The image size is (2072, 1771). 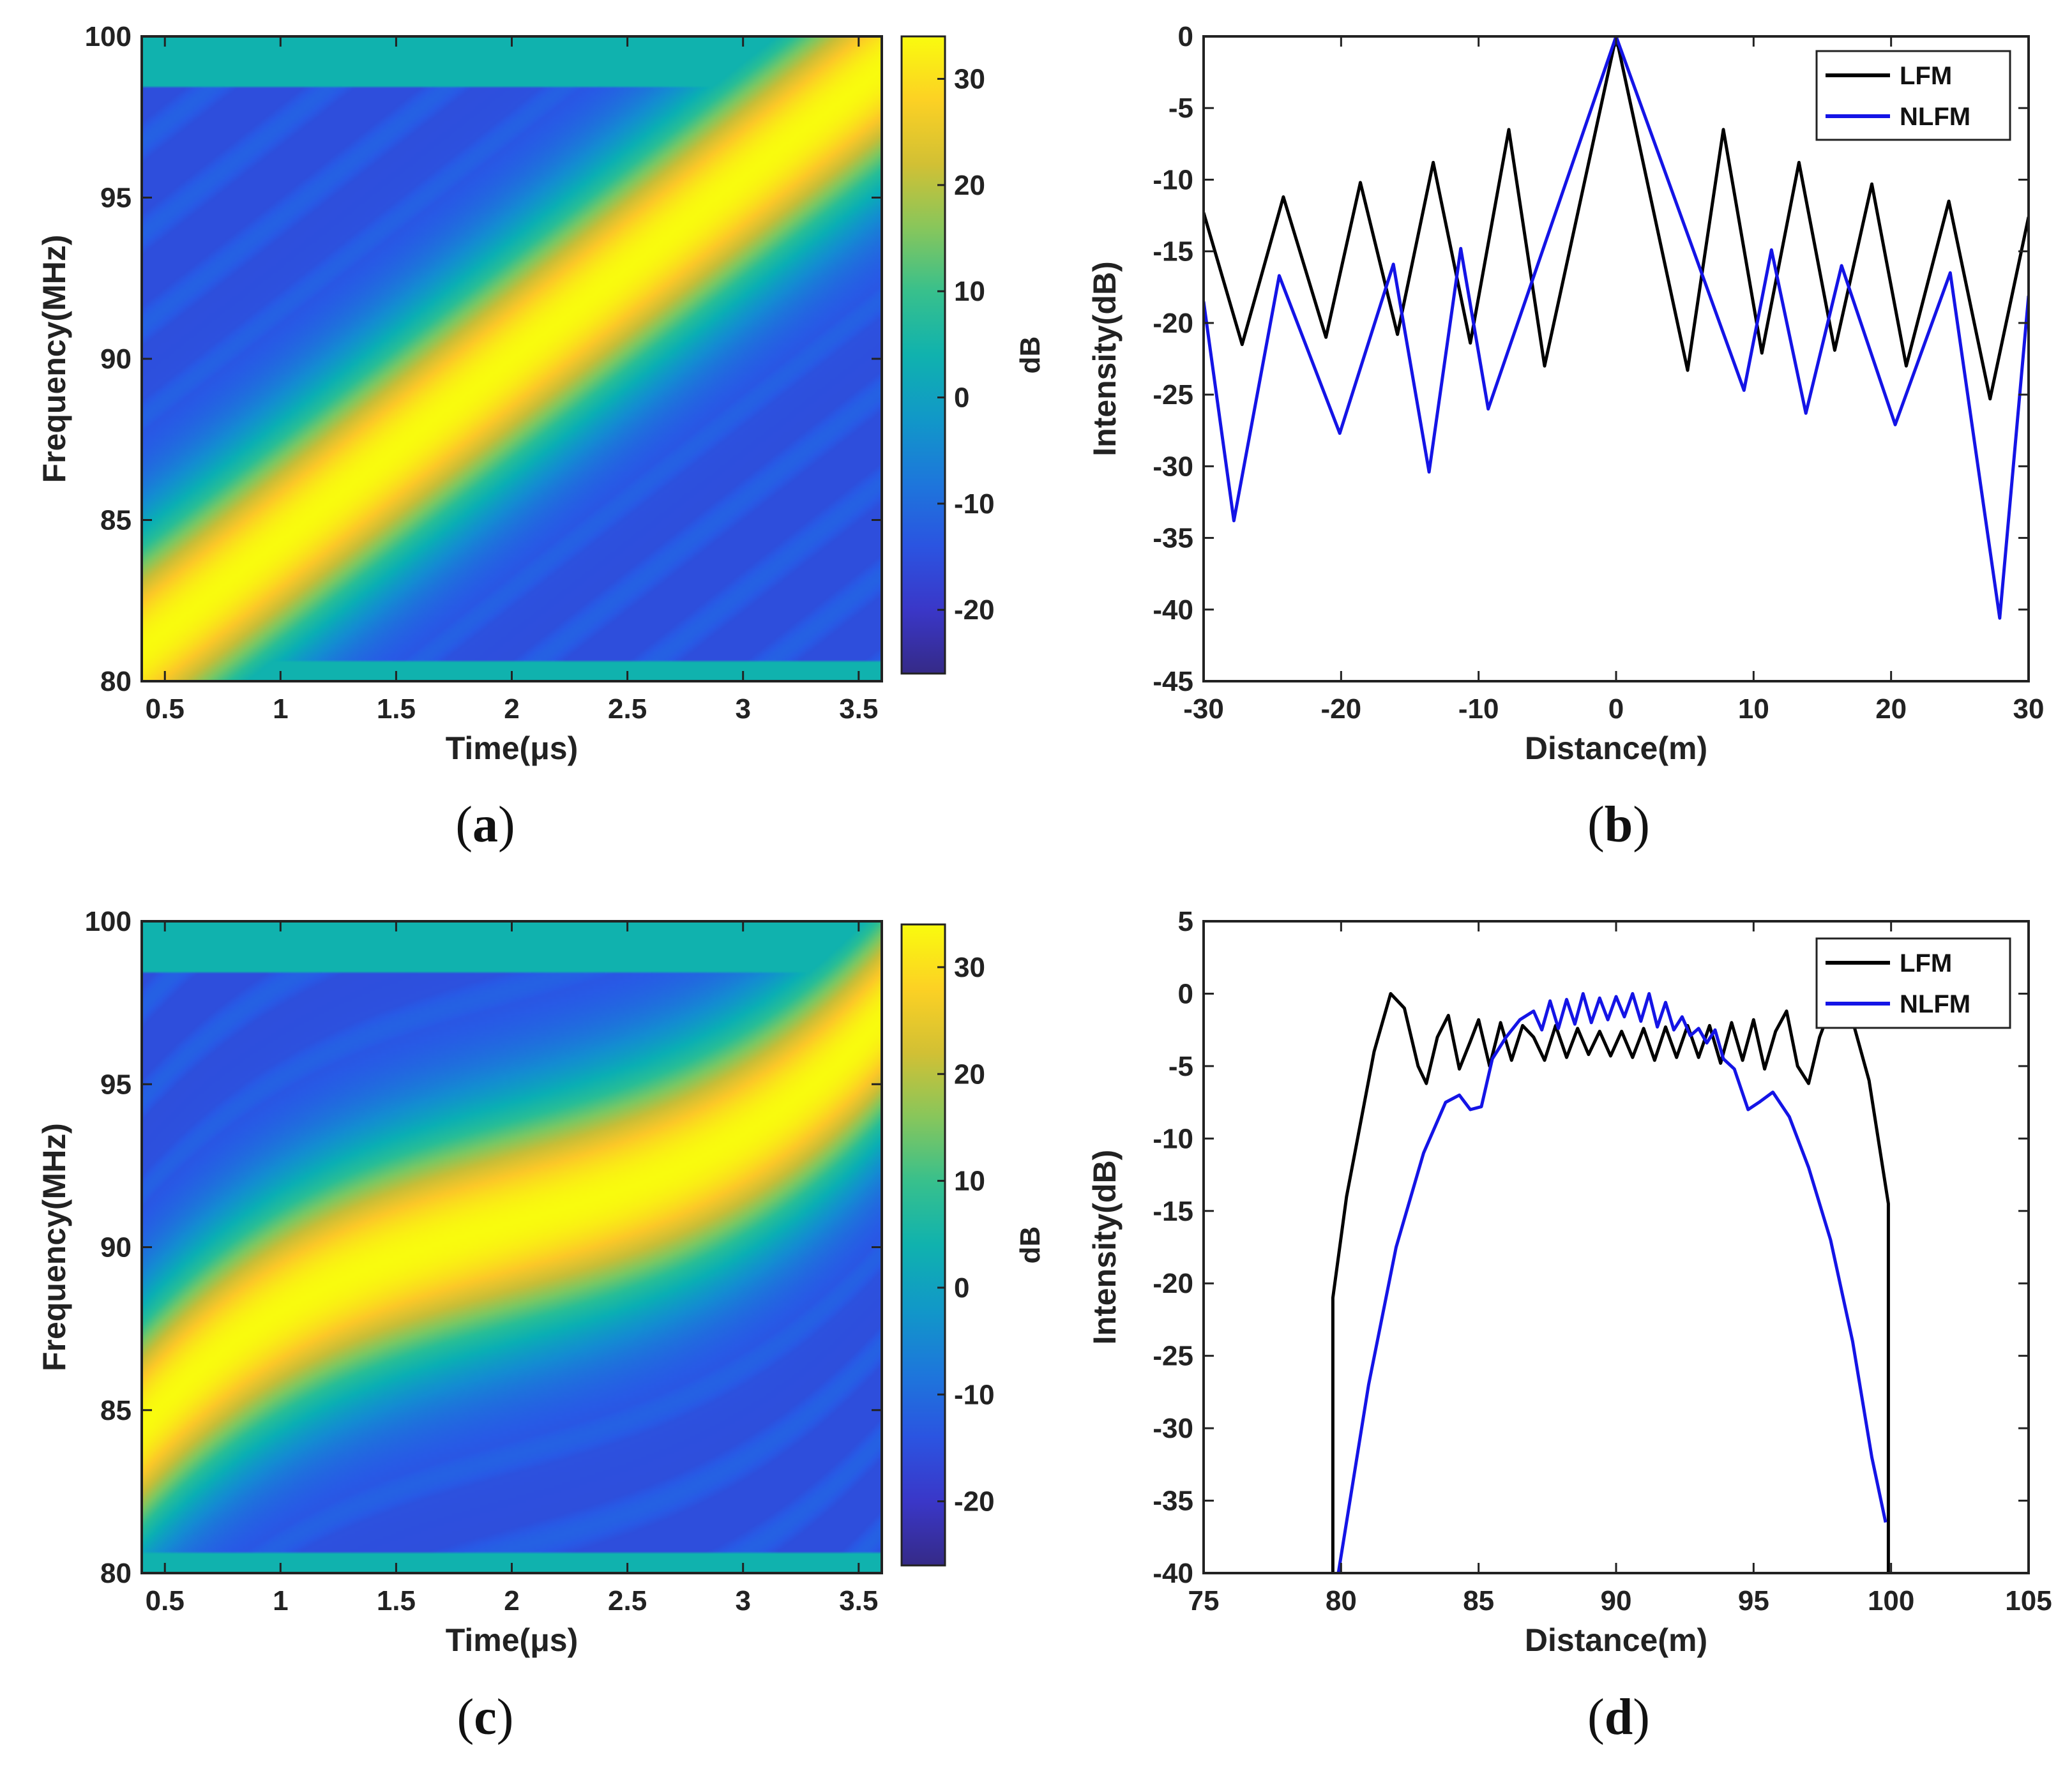 I want to click on colorbar-tick-label: -20, so click(x=974, y=610).